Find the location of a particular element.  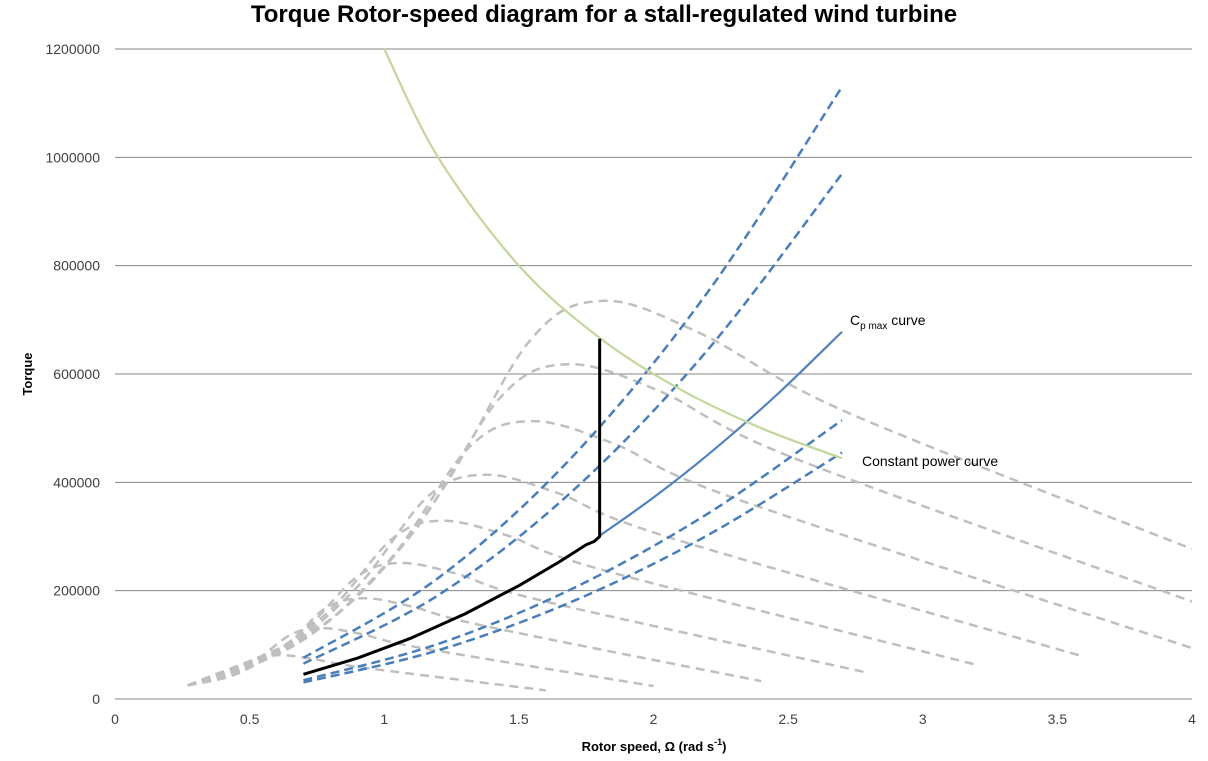

y-tick-label: 0 is located at coordinates (96, 699).